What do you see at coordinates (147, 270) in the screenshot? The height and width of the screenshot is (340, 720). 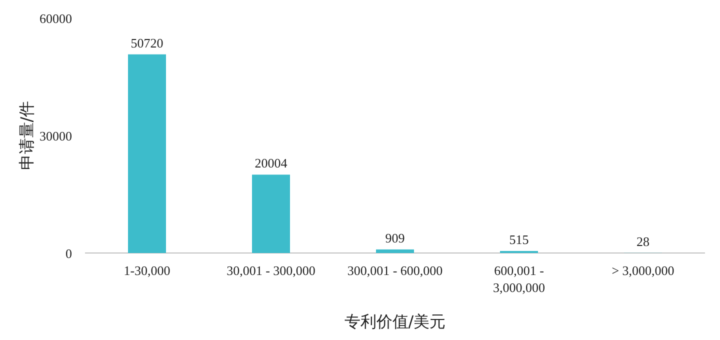 I see `x-tick-label: 1-30,000` at bounding box center [147, 270].